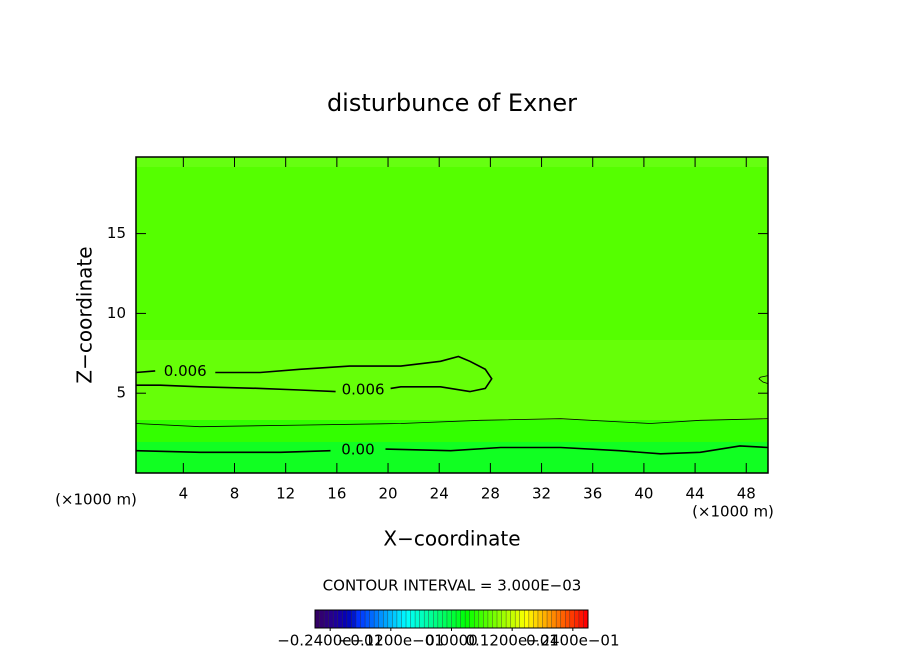 This screenshot has width=904, height=658. I want to click on x-tick-label: 4, so click(184, 494).